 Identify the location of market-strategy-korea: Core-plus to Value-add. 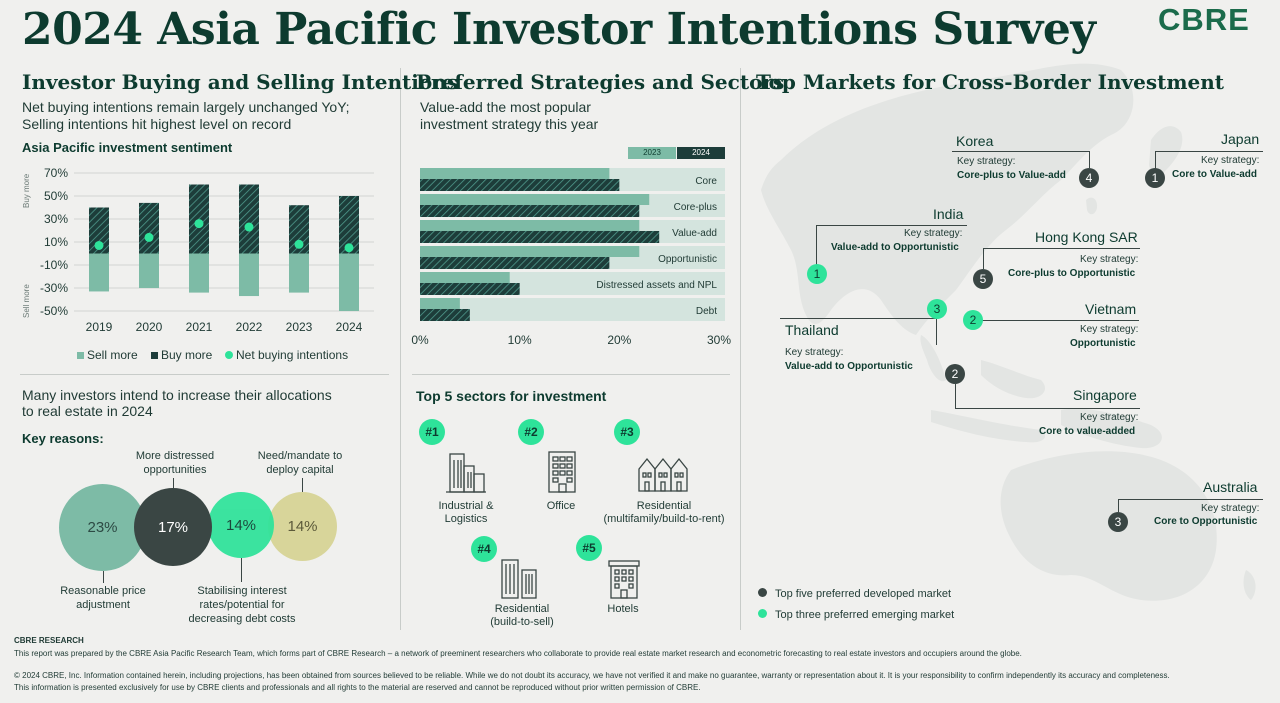
(1011, 175).